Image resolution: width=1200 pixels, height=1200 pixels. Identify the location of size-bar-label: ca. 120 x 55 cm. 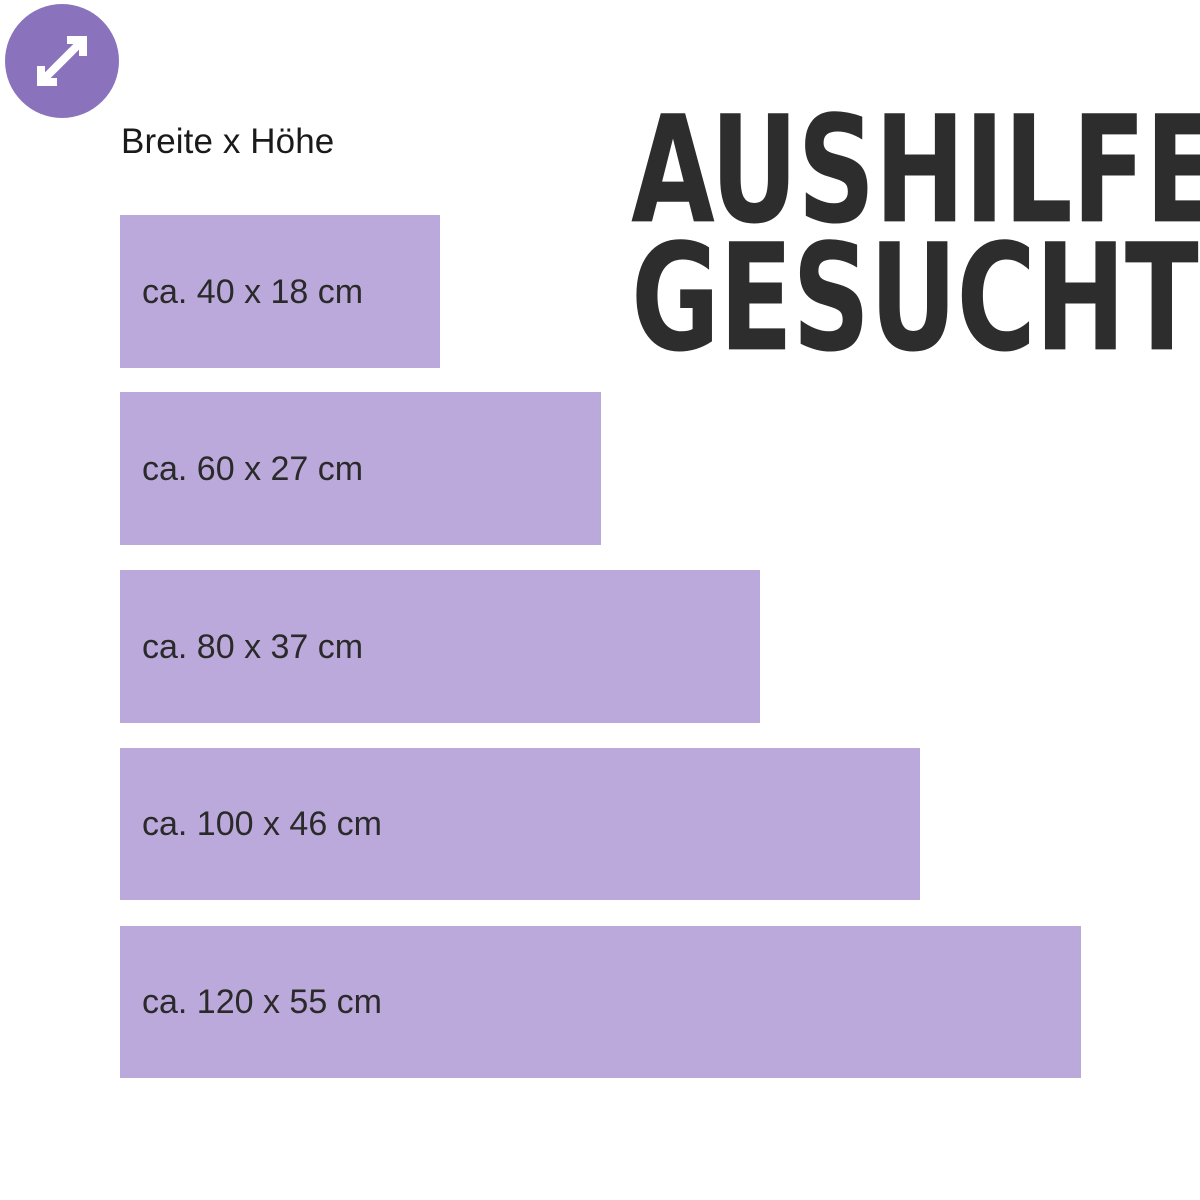
(262, 1002).